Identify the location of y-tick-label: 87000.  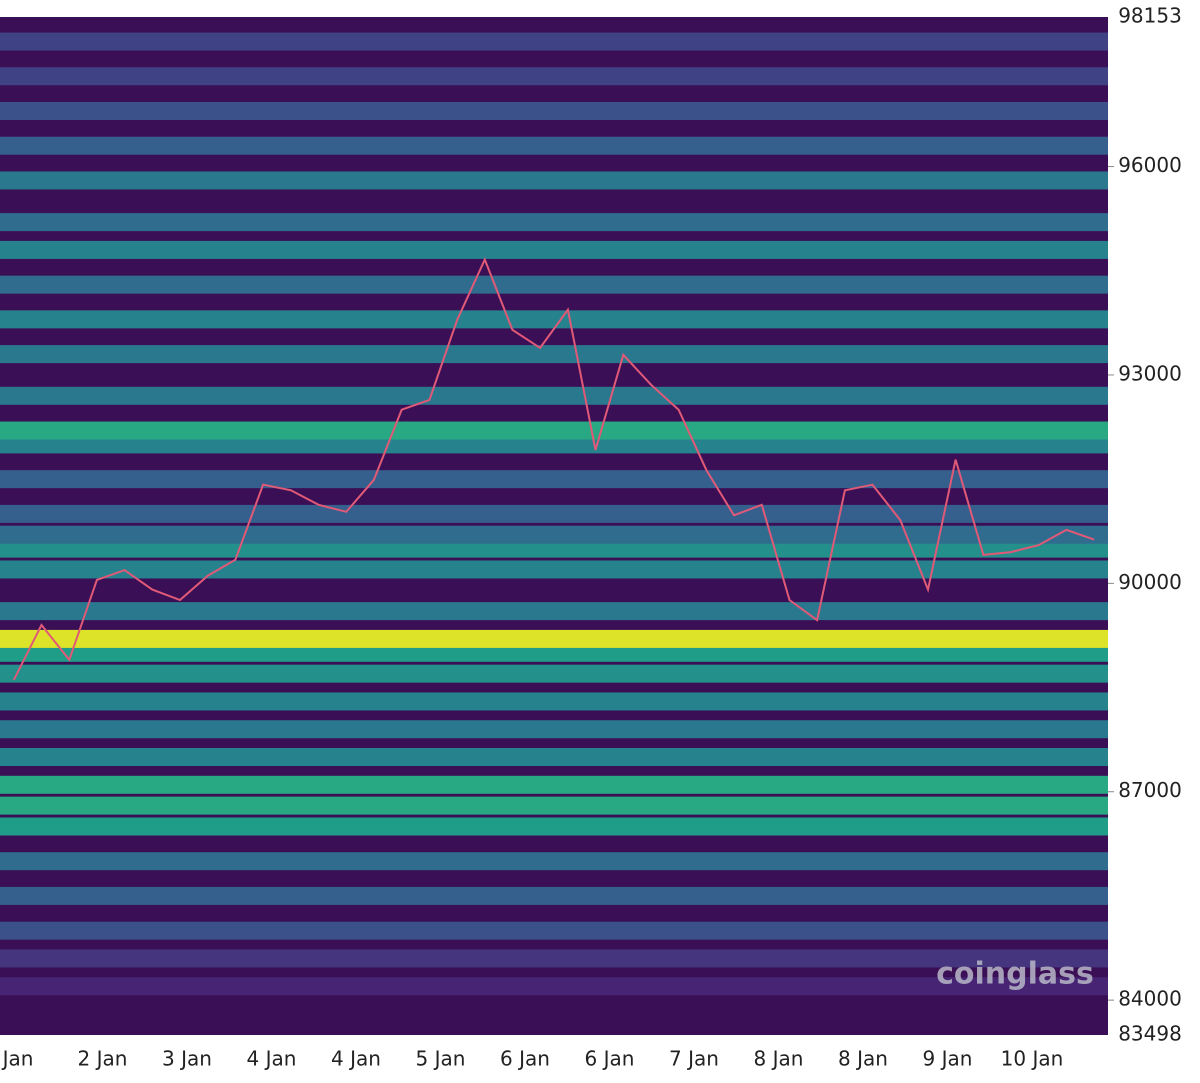
(1150, 790).